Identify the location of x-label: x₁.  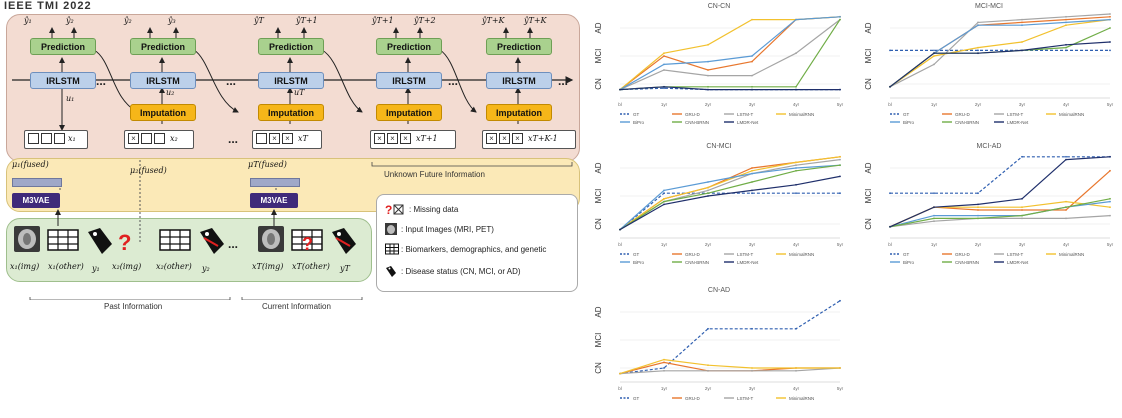
(72, 138).